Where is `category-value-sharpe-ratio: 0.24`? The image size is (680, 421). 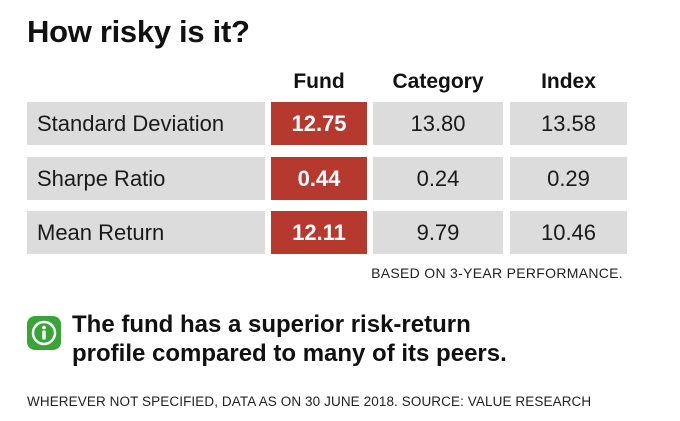 category-value-sharpe-ratio: 0.24 is located at coordinates (438, 178).